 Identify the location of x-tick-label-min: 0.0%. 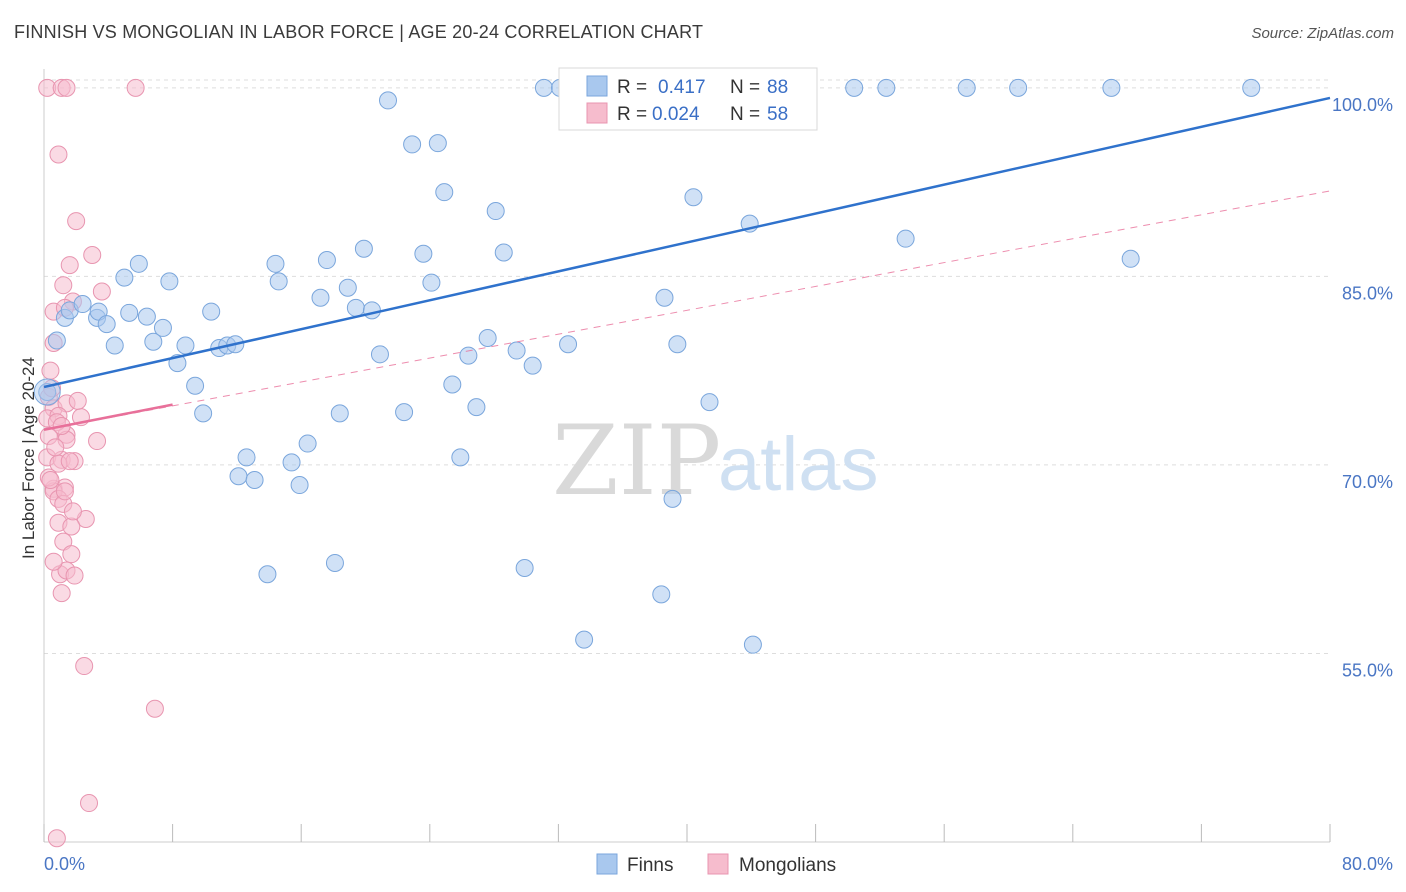
(64, 864).